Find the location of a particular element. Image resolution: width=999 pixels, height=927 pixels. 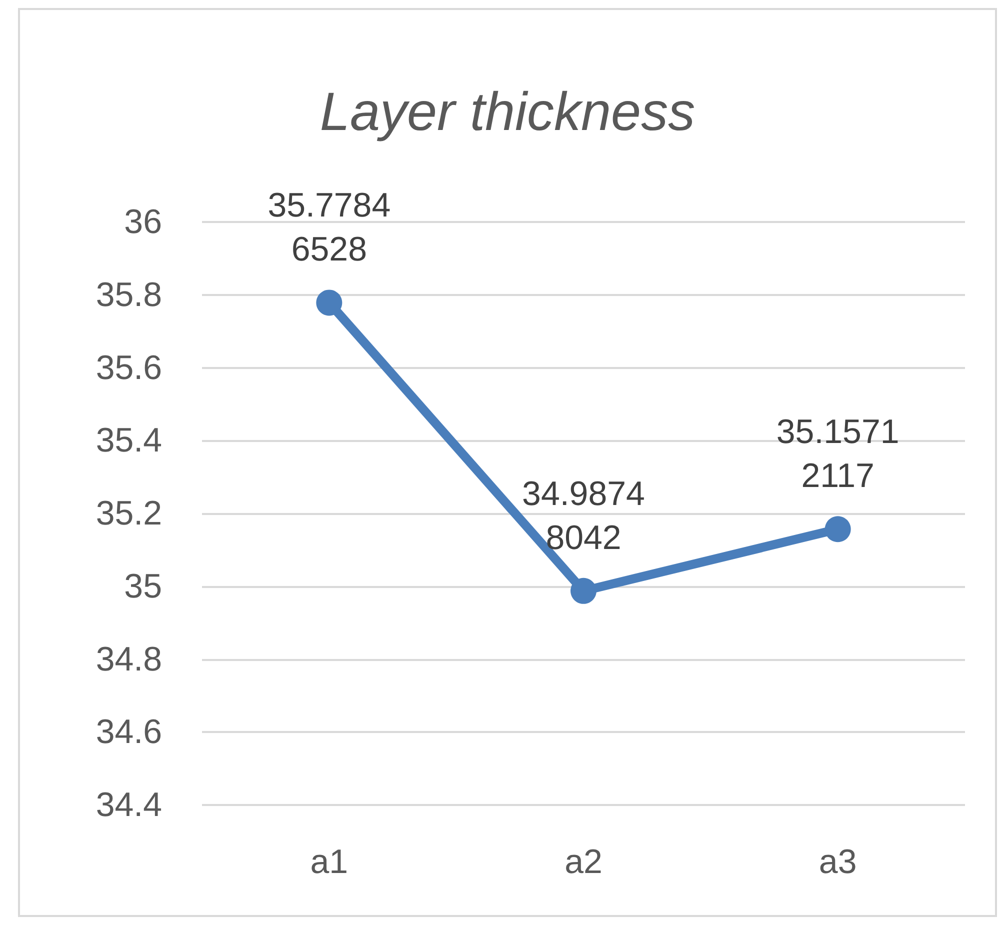

y-tick-label: 35.8 is located at coordinates (129, 295).